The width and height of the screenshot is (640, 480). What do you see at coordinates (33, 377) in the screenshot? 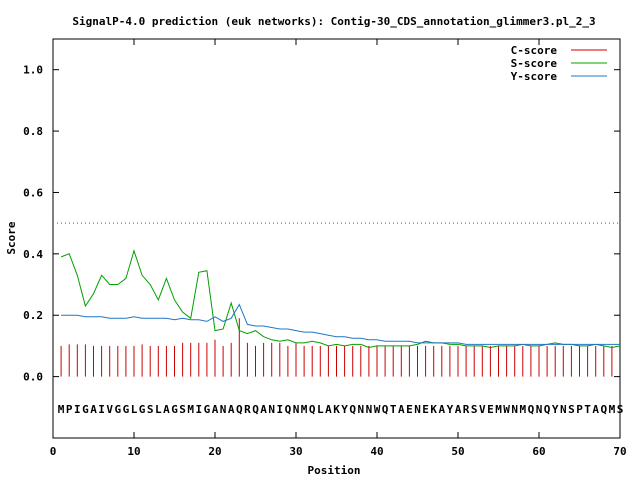
I see `y-tick-label: 0.0` at bounding box center [33, 377].